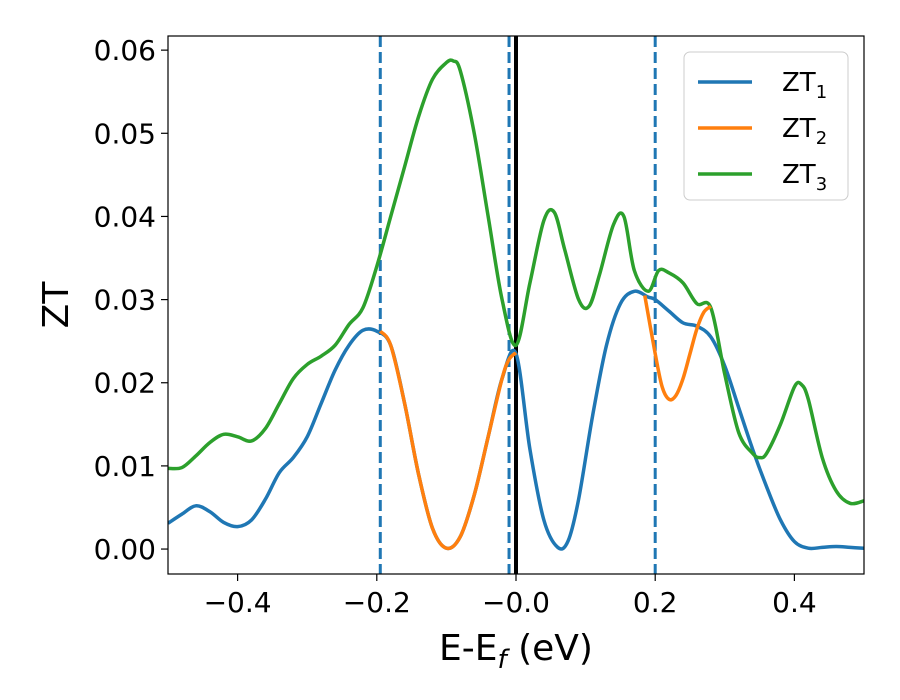  Describe the element at coordinates (125, 50) in the screenshot. I see `y-tick-label: 0.06` at that location.